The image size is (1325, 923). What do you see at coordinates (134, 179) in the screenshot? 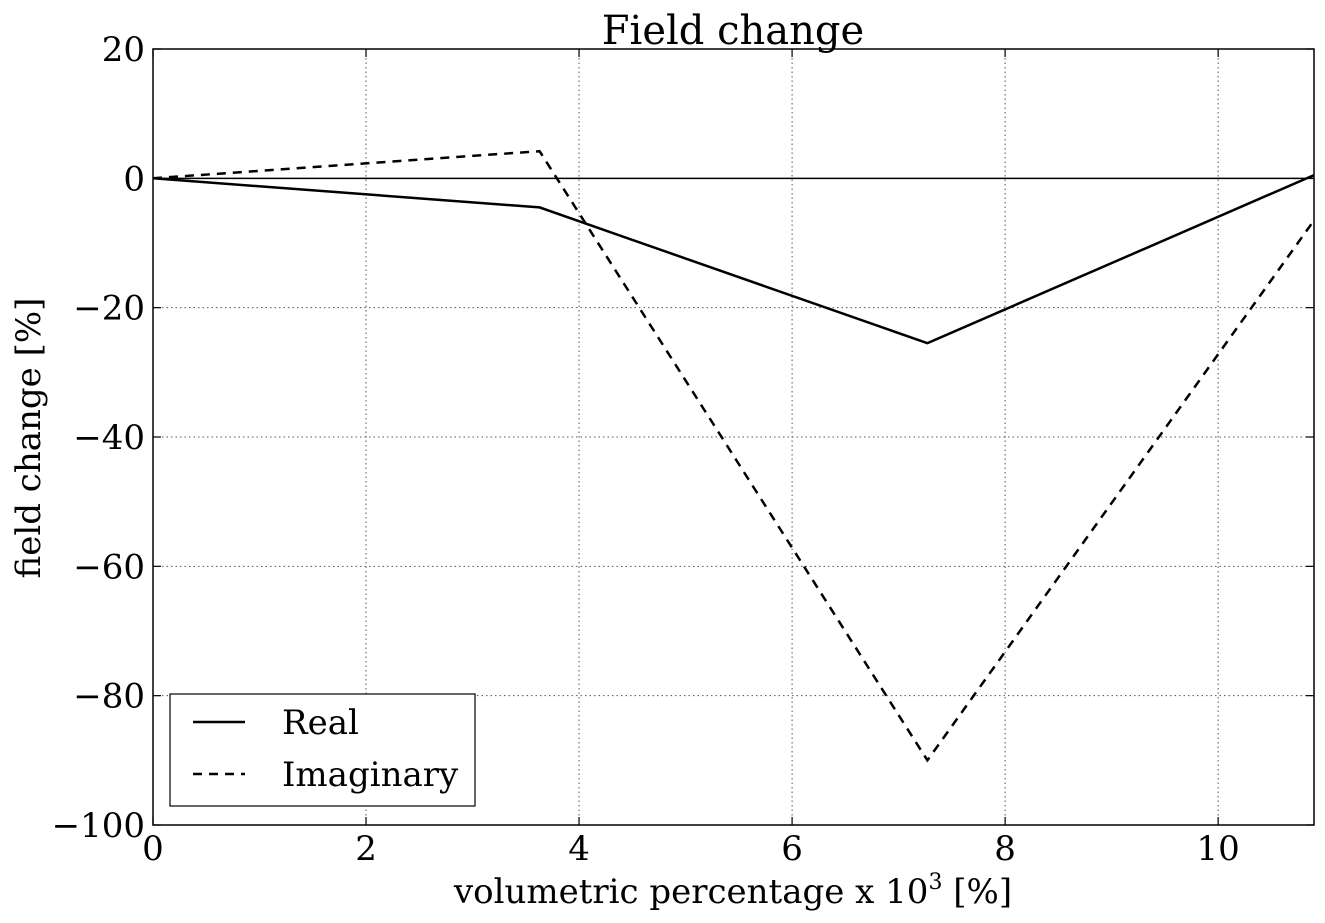
I see `y-tick-label: 0` at bounding box center [134, 179].